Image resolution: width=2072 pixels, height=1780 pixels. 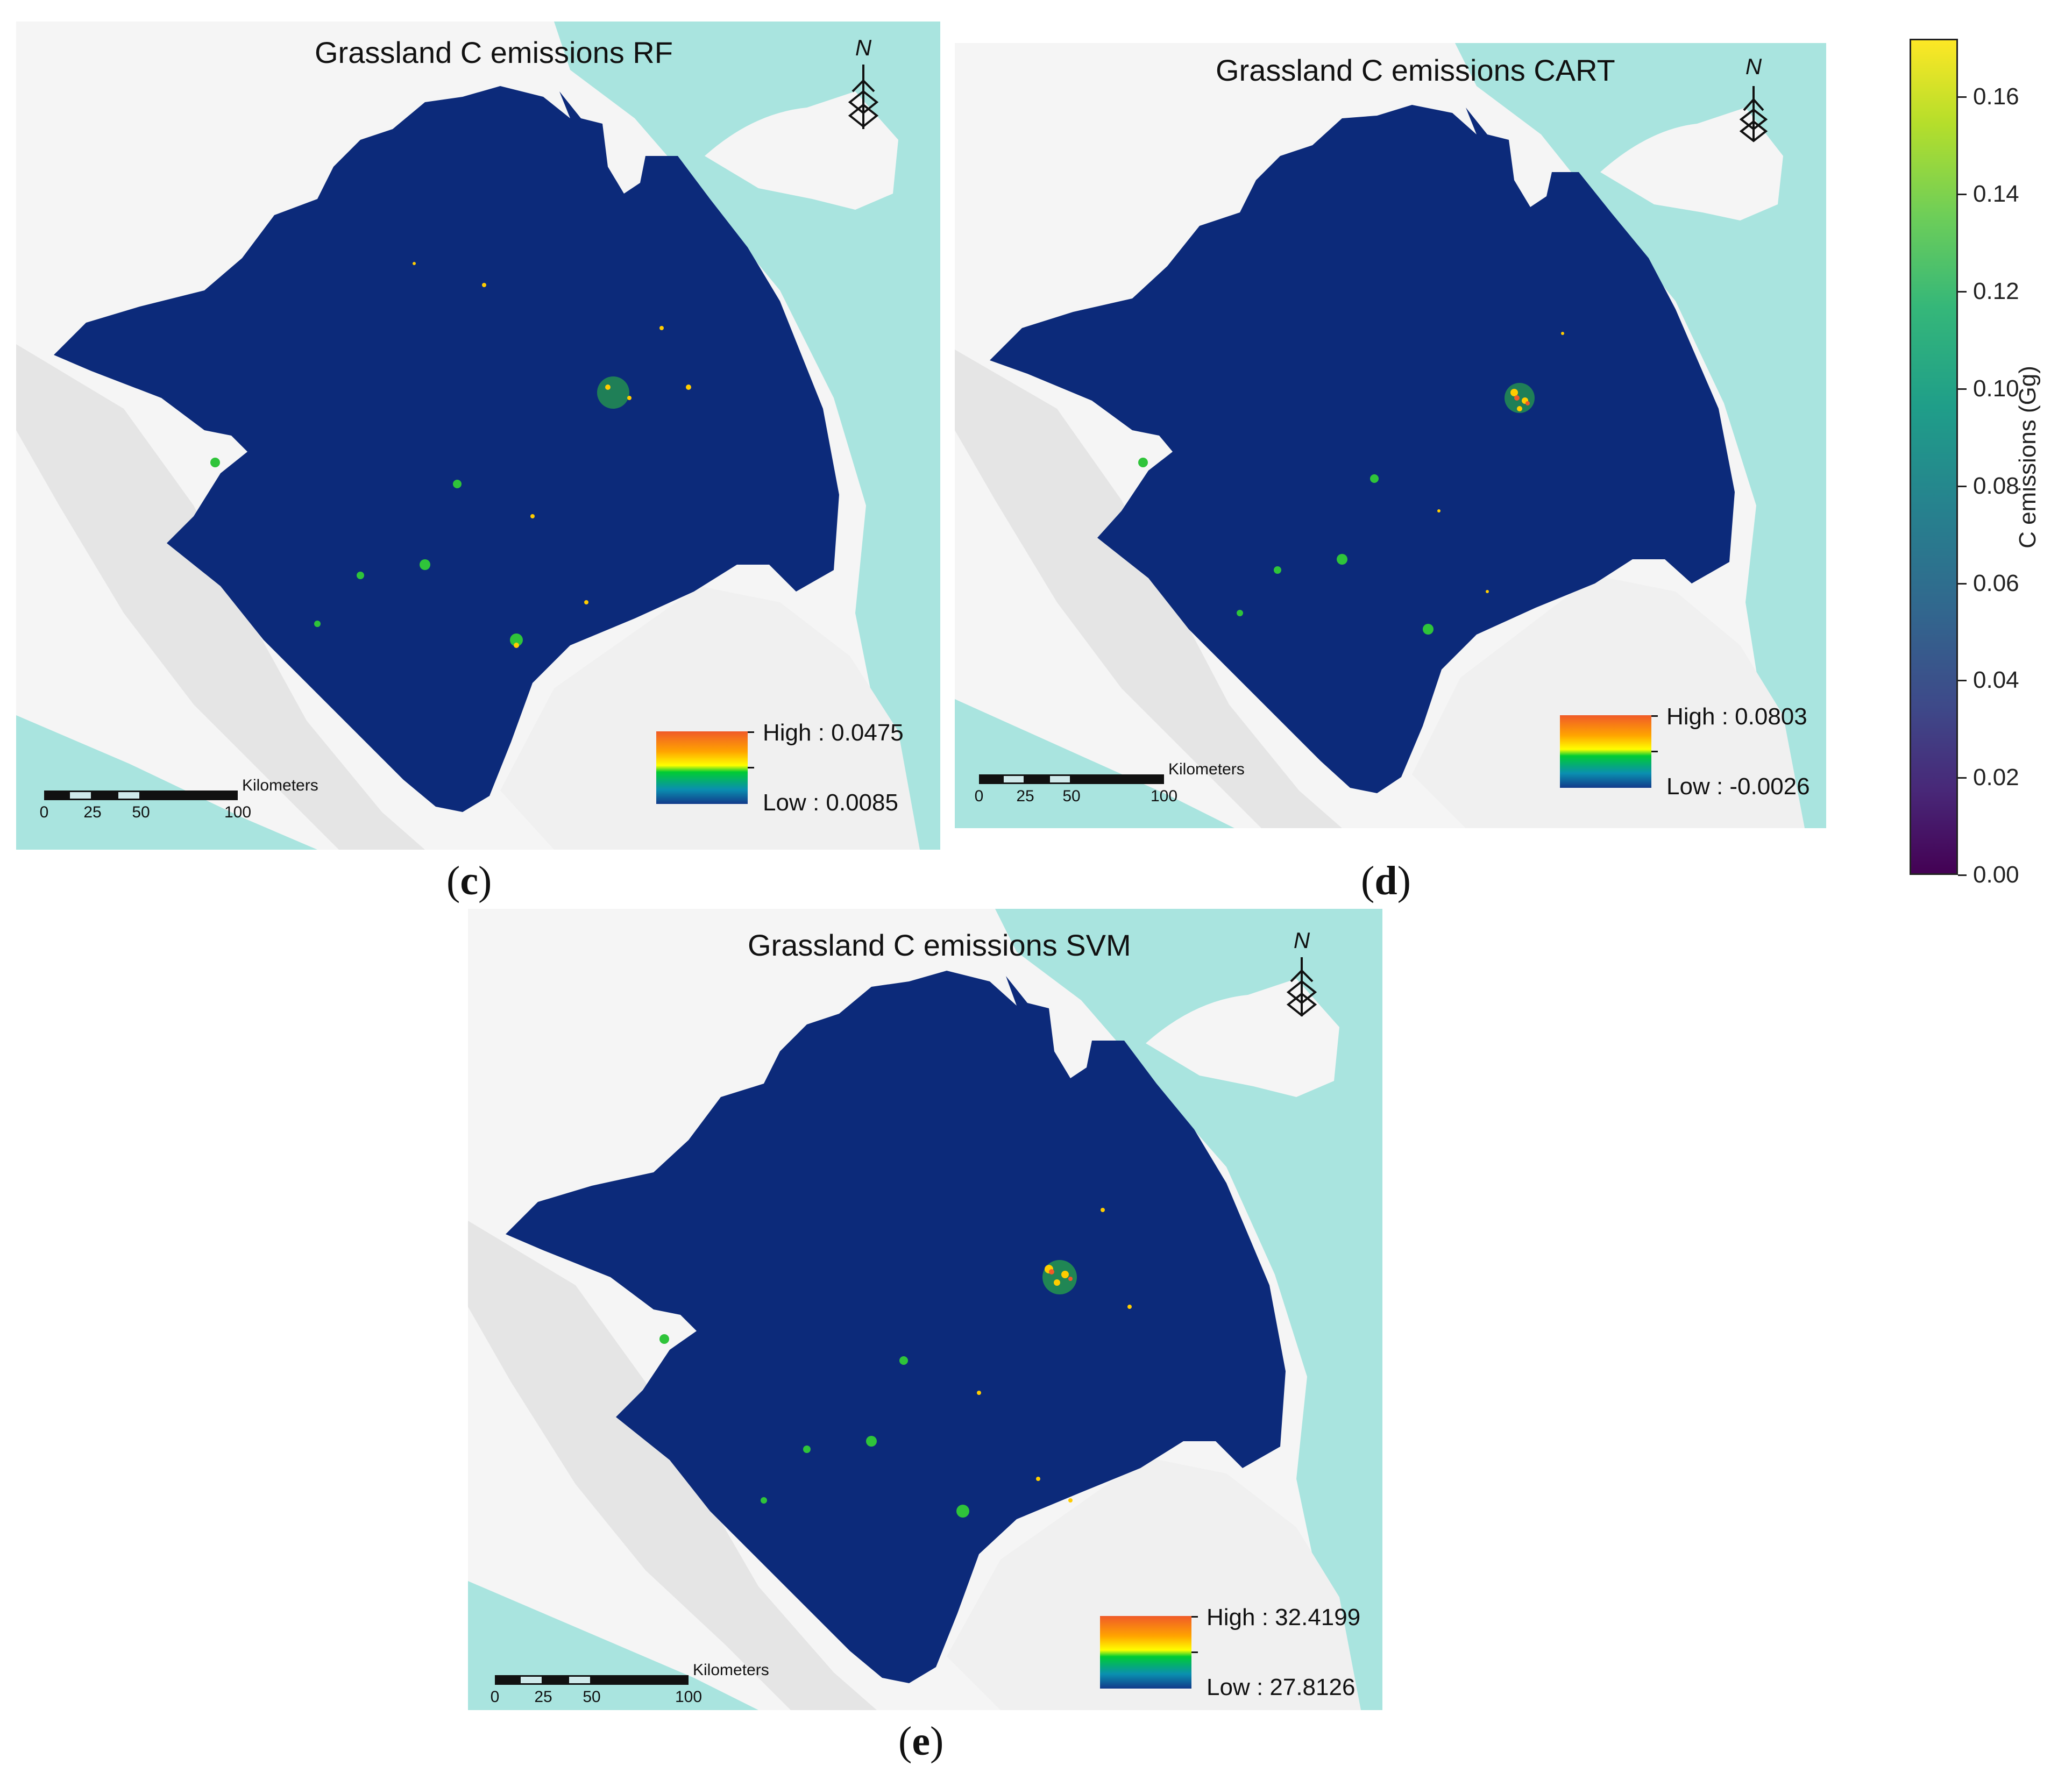 What do you see at coordinates (1996, 194) in the screenshot?
I see `colorbar-tick-label: 0.14` at bounding box center [1996, 194].